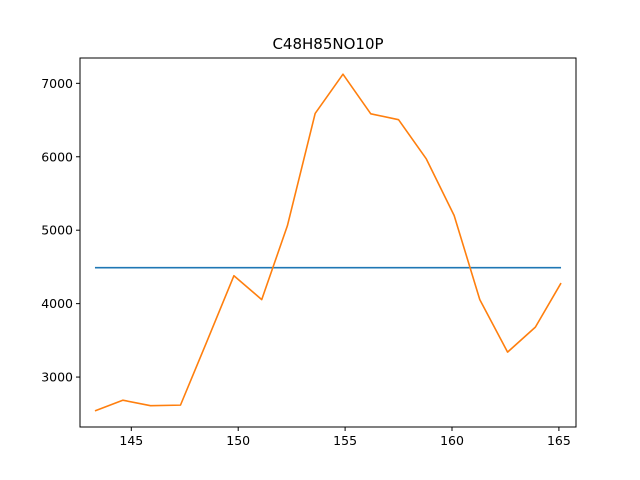  I want to click on y-tick-label: 3000, so click(57, 377).